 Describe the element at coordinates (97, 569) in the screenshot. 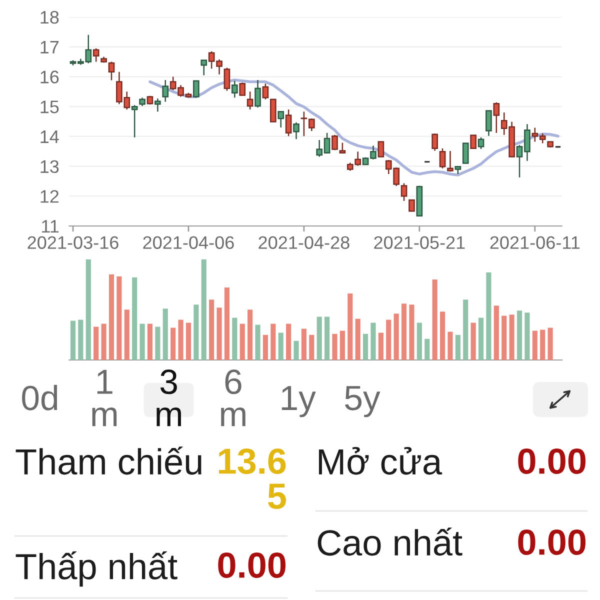

I see `category-label: Thấp nhất` at that location.